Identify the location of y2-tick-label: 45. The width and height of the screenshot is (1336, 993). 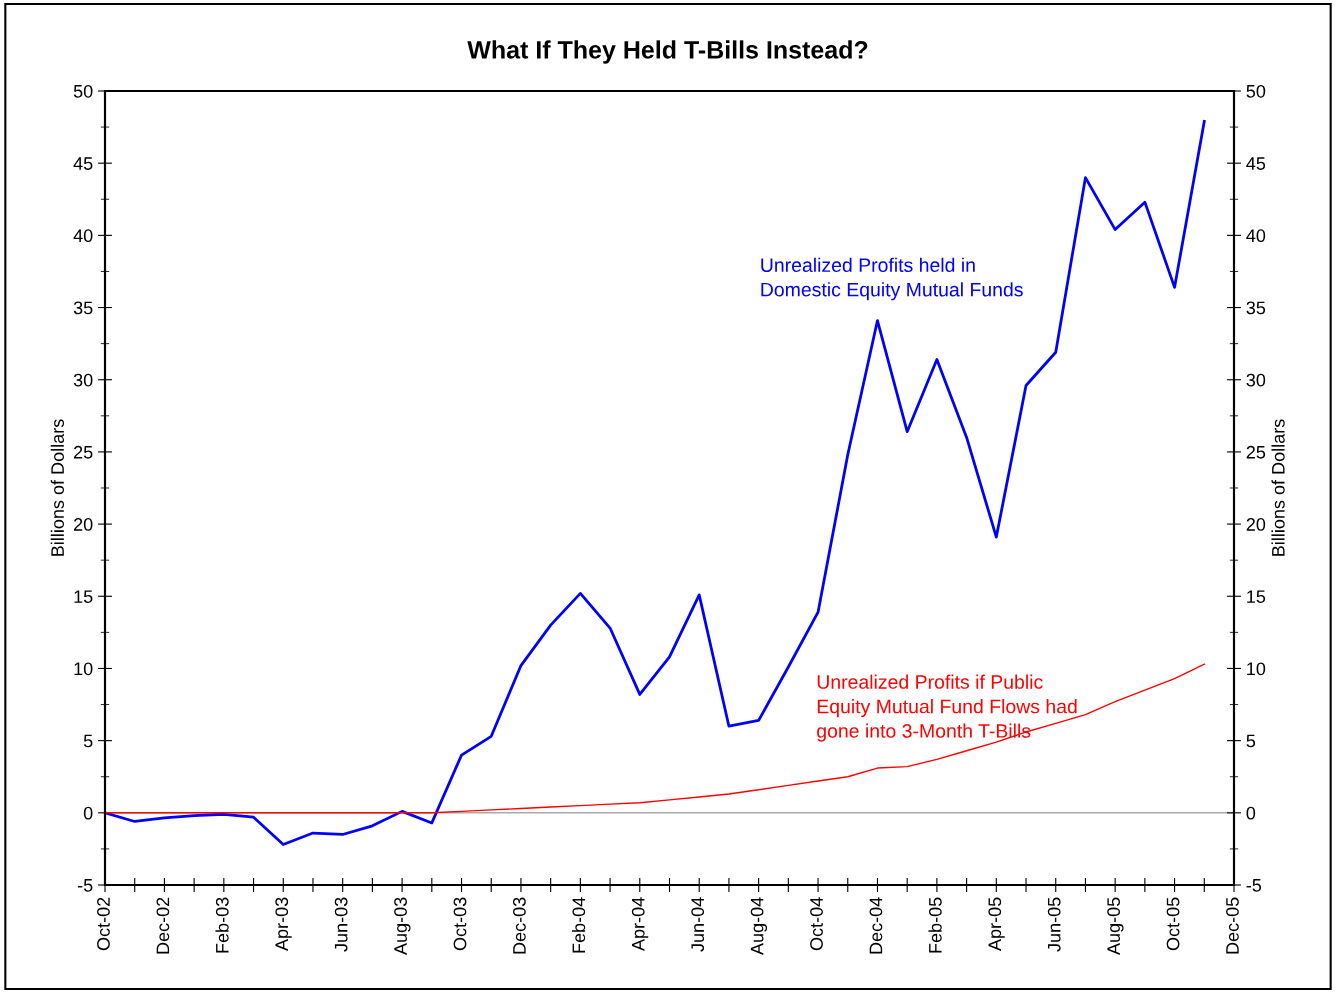
(1256, 163).